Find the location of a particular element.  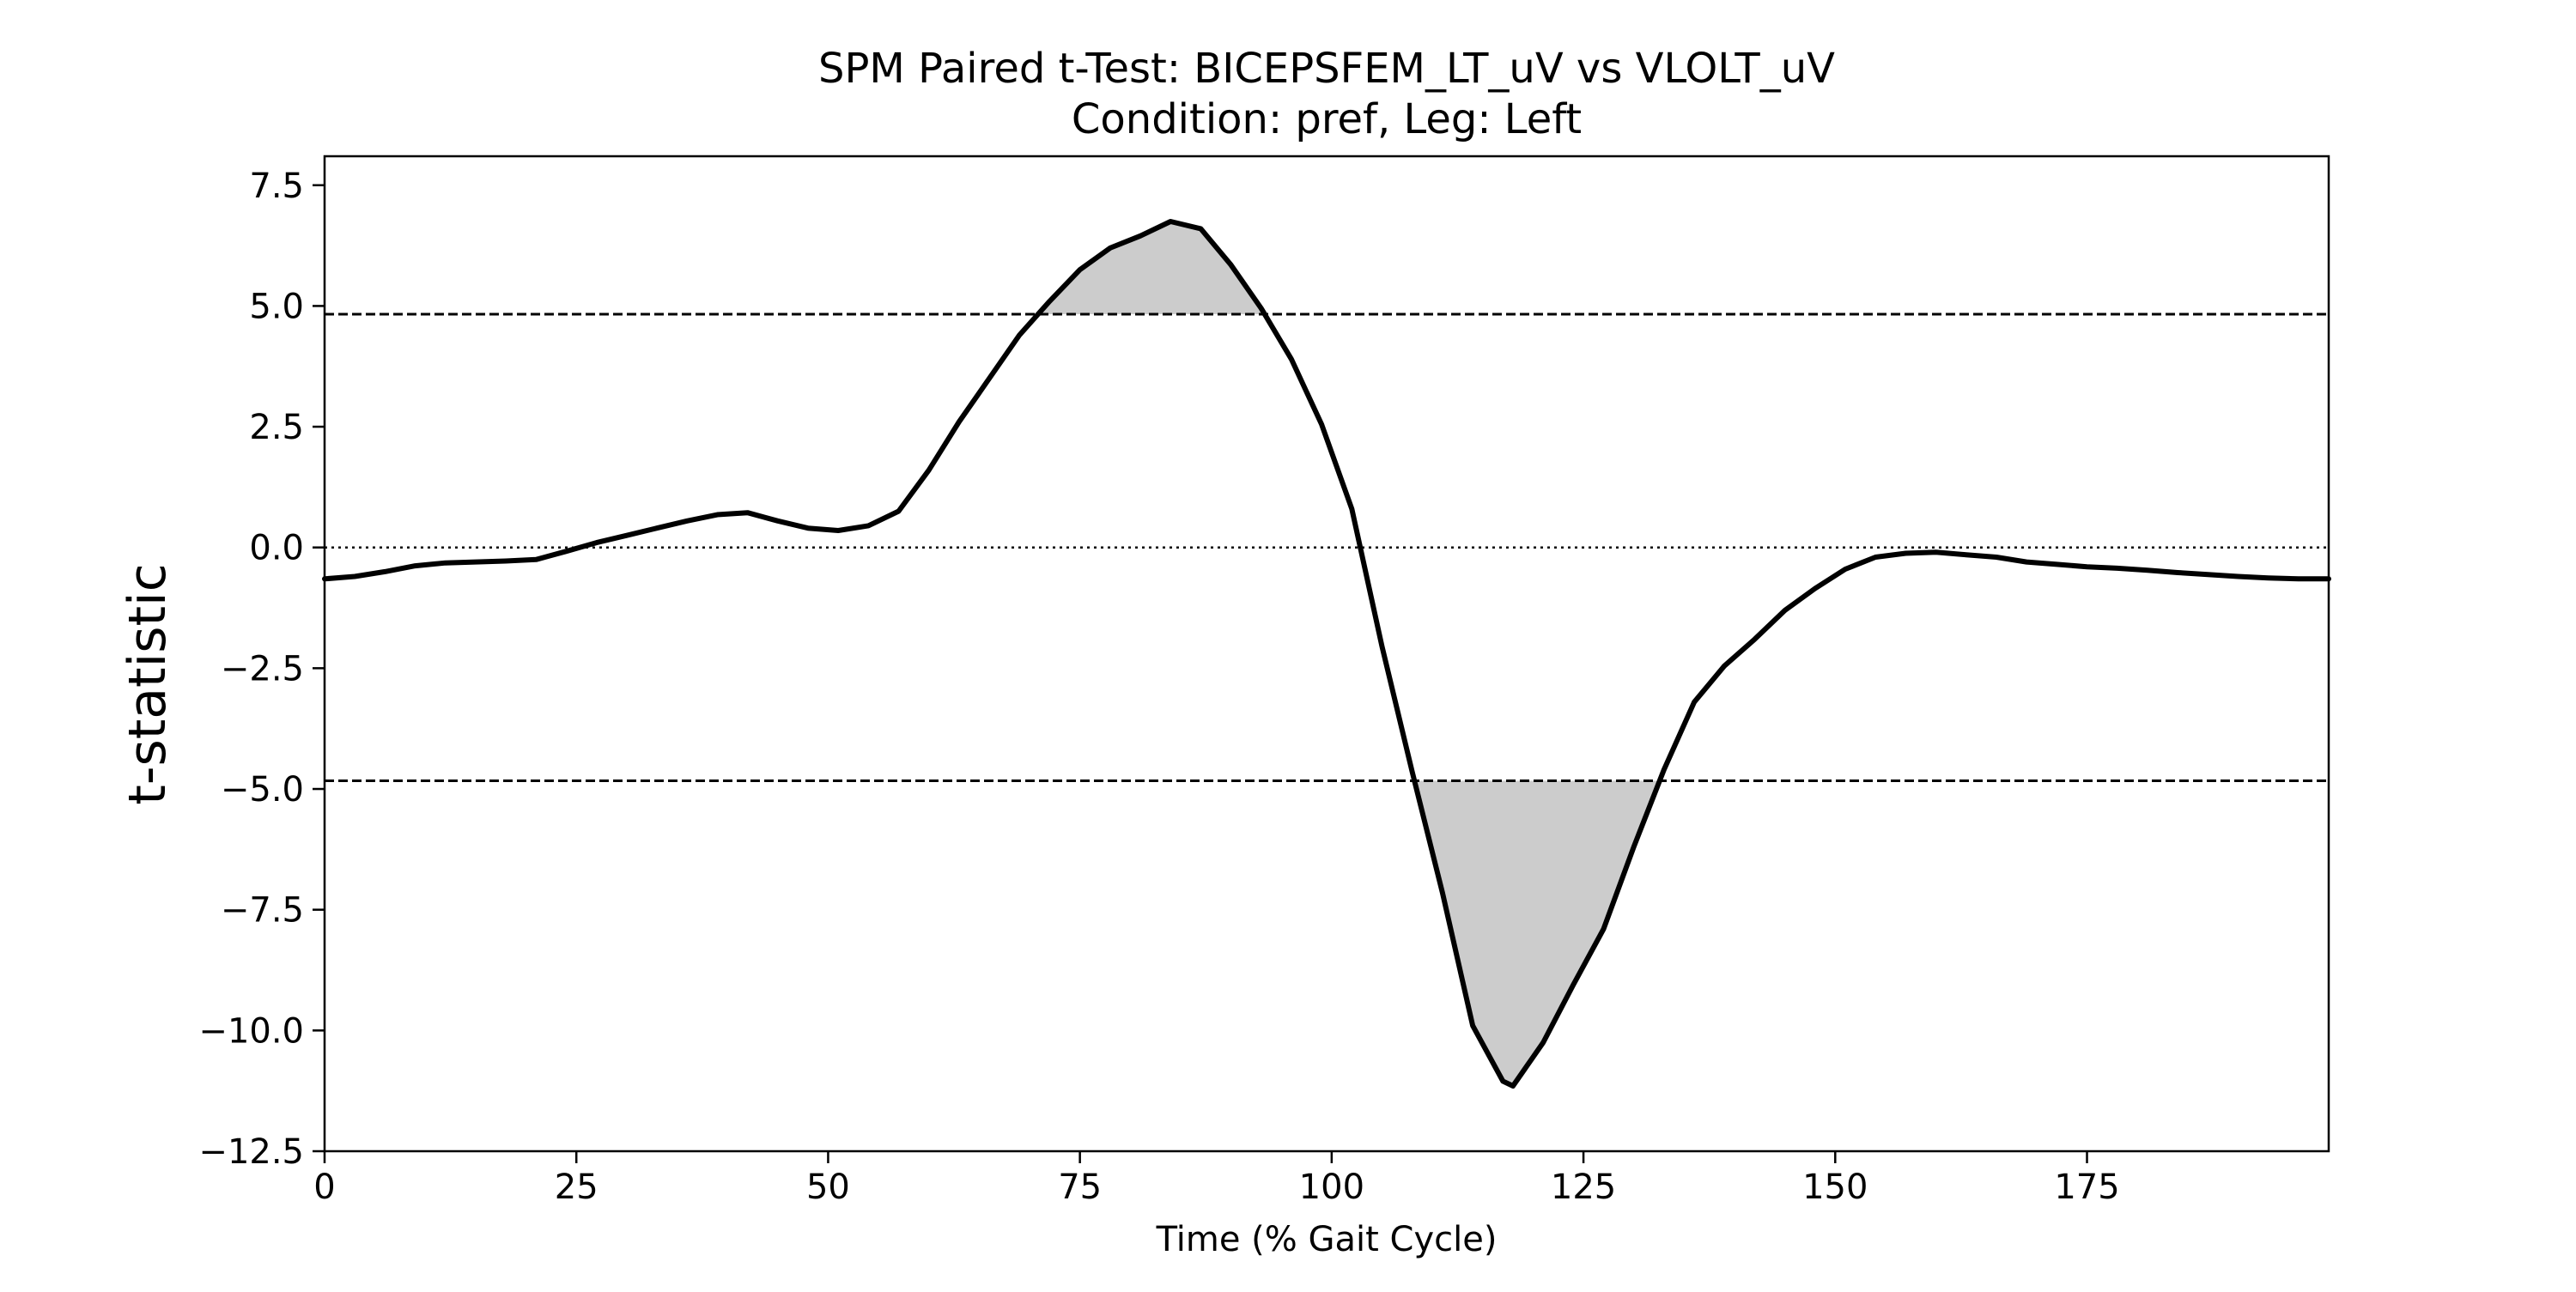

y-axis-label: t-statistic is located at coordinates (148, 683).